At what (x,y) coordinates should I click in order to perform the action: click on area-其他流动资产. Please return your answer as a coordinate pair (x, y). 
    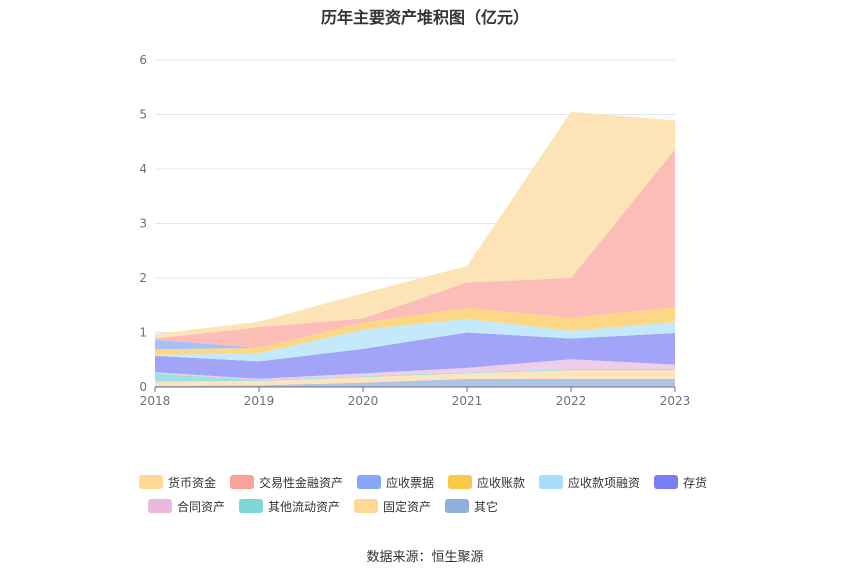
    Looking at the image, I should click on (415, 375).